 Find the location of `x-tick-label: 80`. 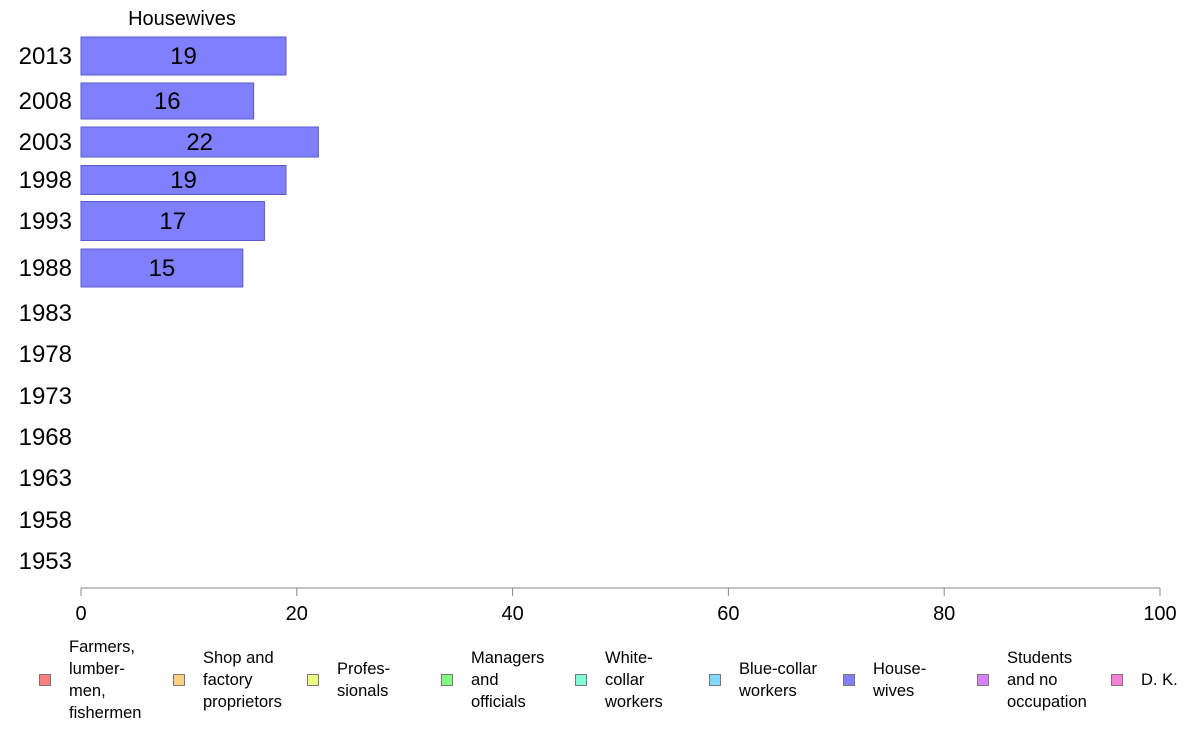

x-tick-label: 80 is located at coordinates (944, 614).